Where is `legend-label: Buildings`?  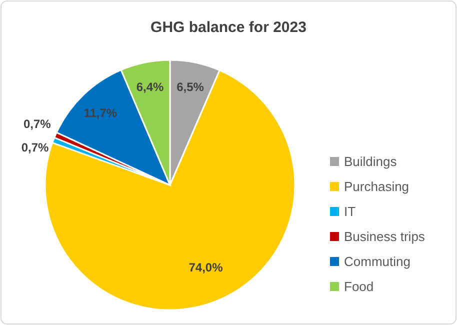
legend-label: Buildings is located at coordinates (371, 161).